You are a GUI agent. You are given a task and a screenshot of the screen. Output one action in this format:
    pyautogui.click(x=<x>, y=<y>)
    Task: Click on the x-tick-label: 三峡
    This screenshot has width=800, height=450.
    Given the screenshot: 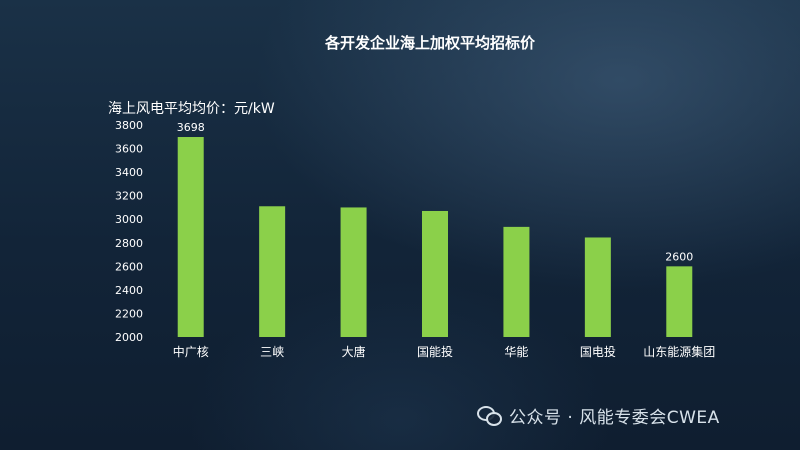 What is the action you would take?
    pyautogui.click(x=272, y=352)
    